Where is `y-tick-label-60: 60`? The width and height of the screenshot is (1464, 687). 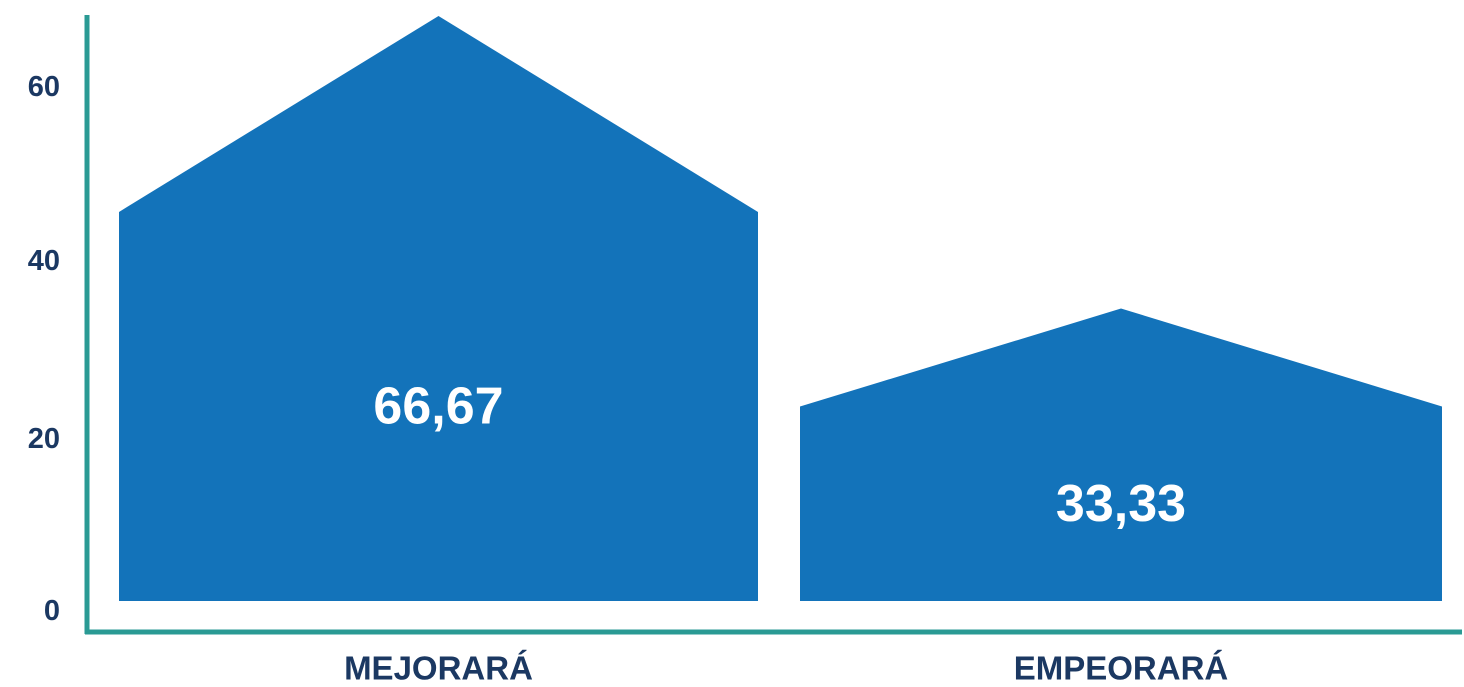
y-tick-label-60: 60 is located at coordinates (44, 87).